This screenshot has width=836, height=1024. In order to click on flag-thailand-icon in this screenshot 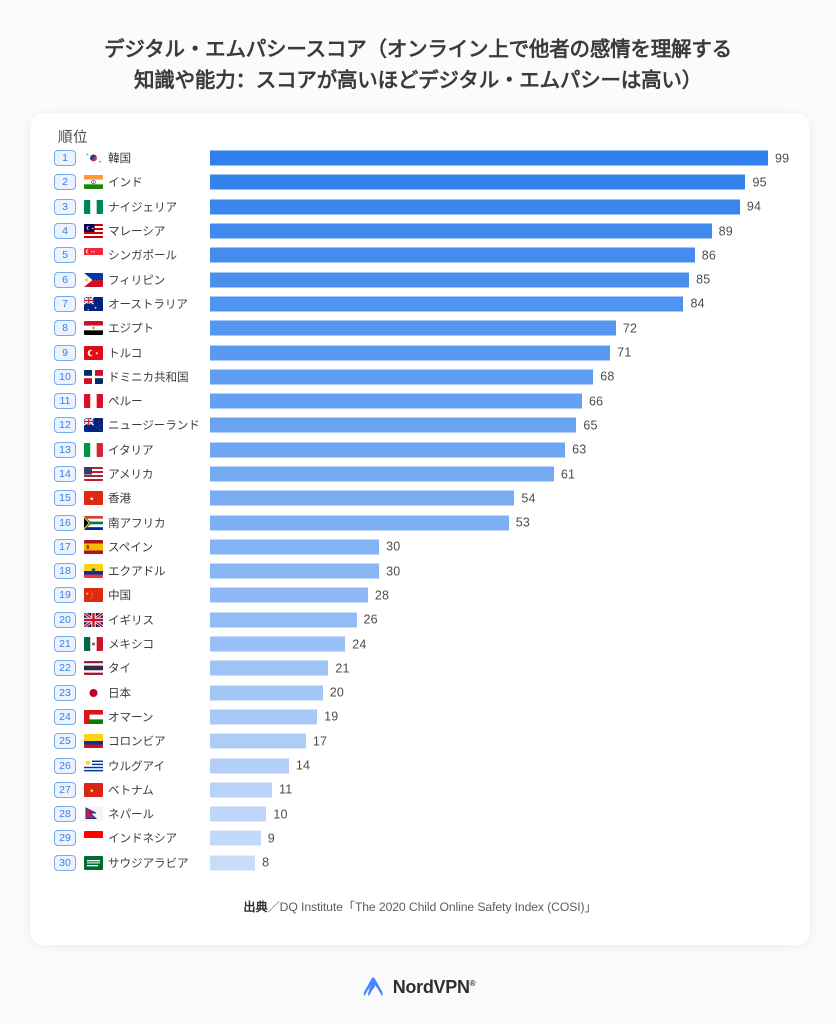, I will do `click(93, 668)`.